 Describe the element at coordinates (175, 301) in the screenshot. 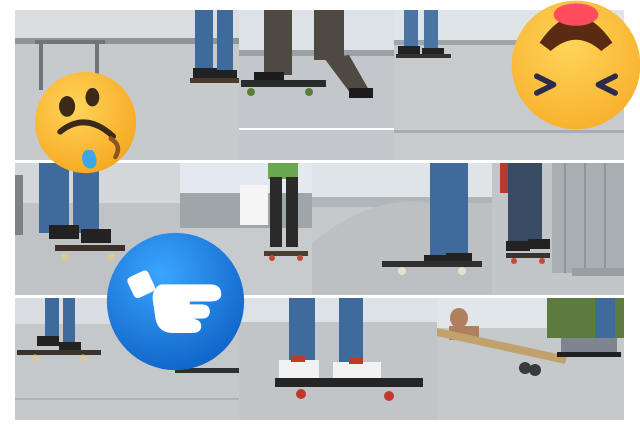

I see `pointing-hand-icon` at that location.